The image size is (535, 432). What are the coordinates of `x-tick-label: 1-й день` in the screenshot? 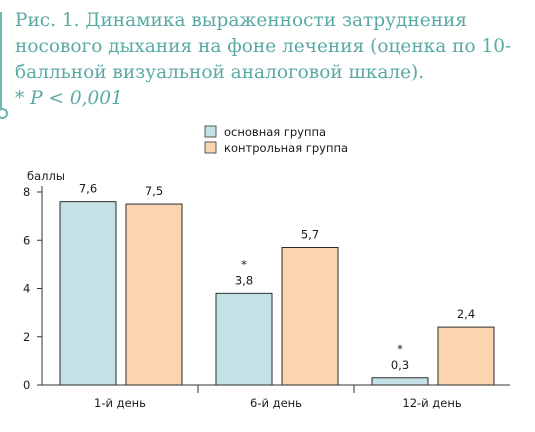 It's located at (120, 403).